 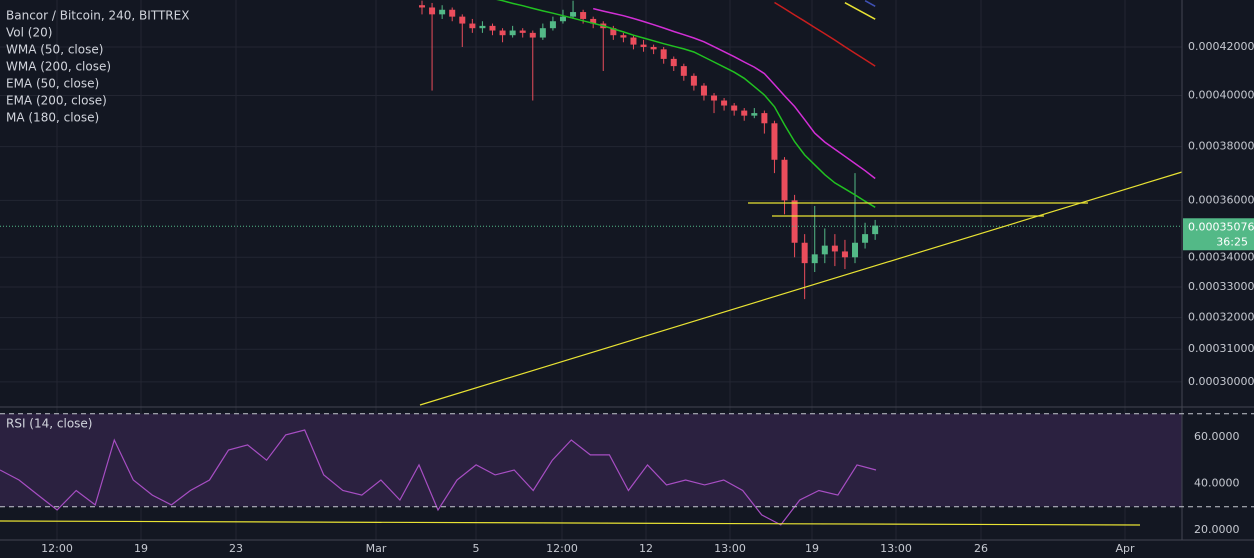 What do you see at coordinates (1218, 234) in the screenshot?
I see `last-price-tag` at bounding box center [1218, 234].